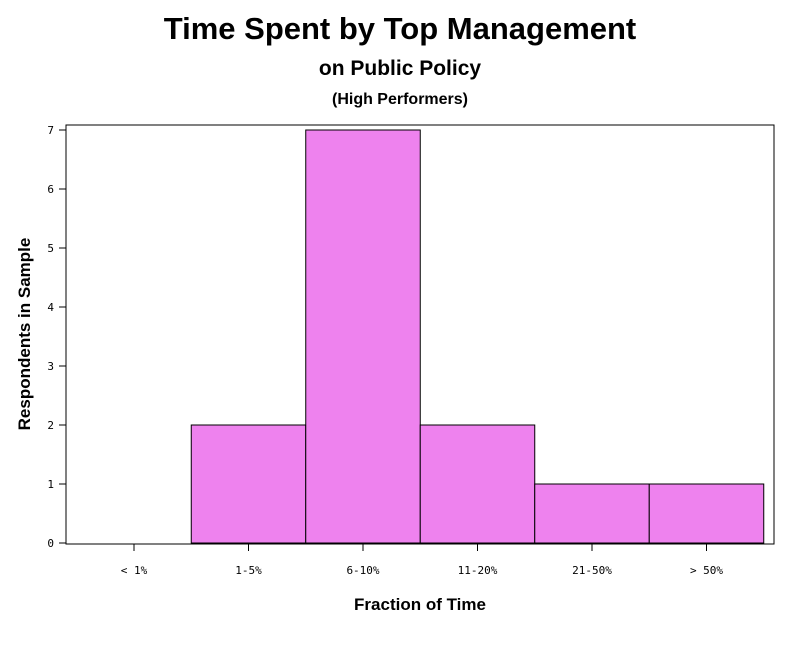  Describe the element at coordinates (50, 543) in the screenshot. I see `y-tick-label: 0` at that location.